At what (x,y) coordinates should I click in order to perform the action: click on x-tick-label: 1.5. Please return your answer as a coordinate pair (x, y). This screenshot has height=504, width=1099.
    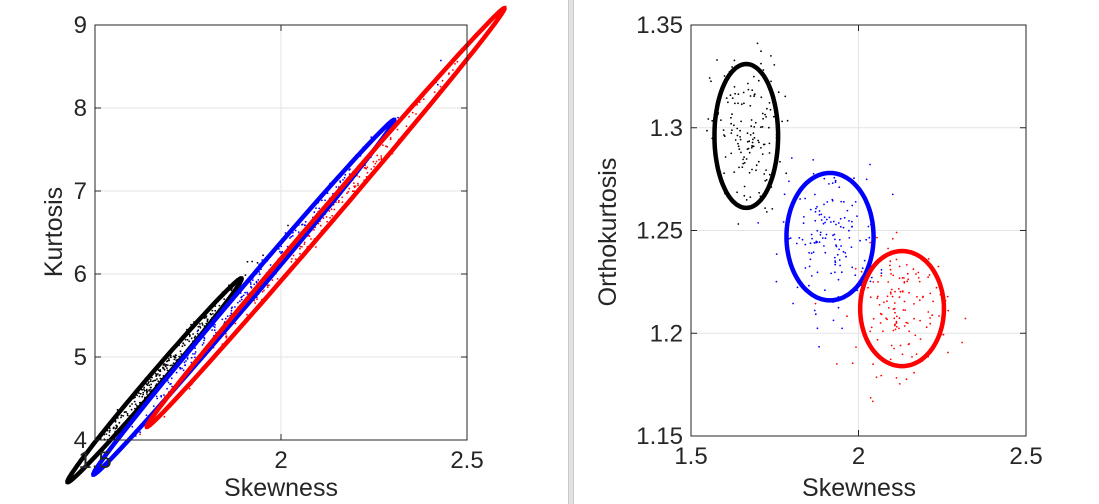
    Looking at the image, I should click on (94, 460).